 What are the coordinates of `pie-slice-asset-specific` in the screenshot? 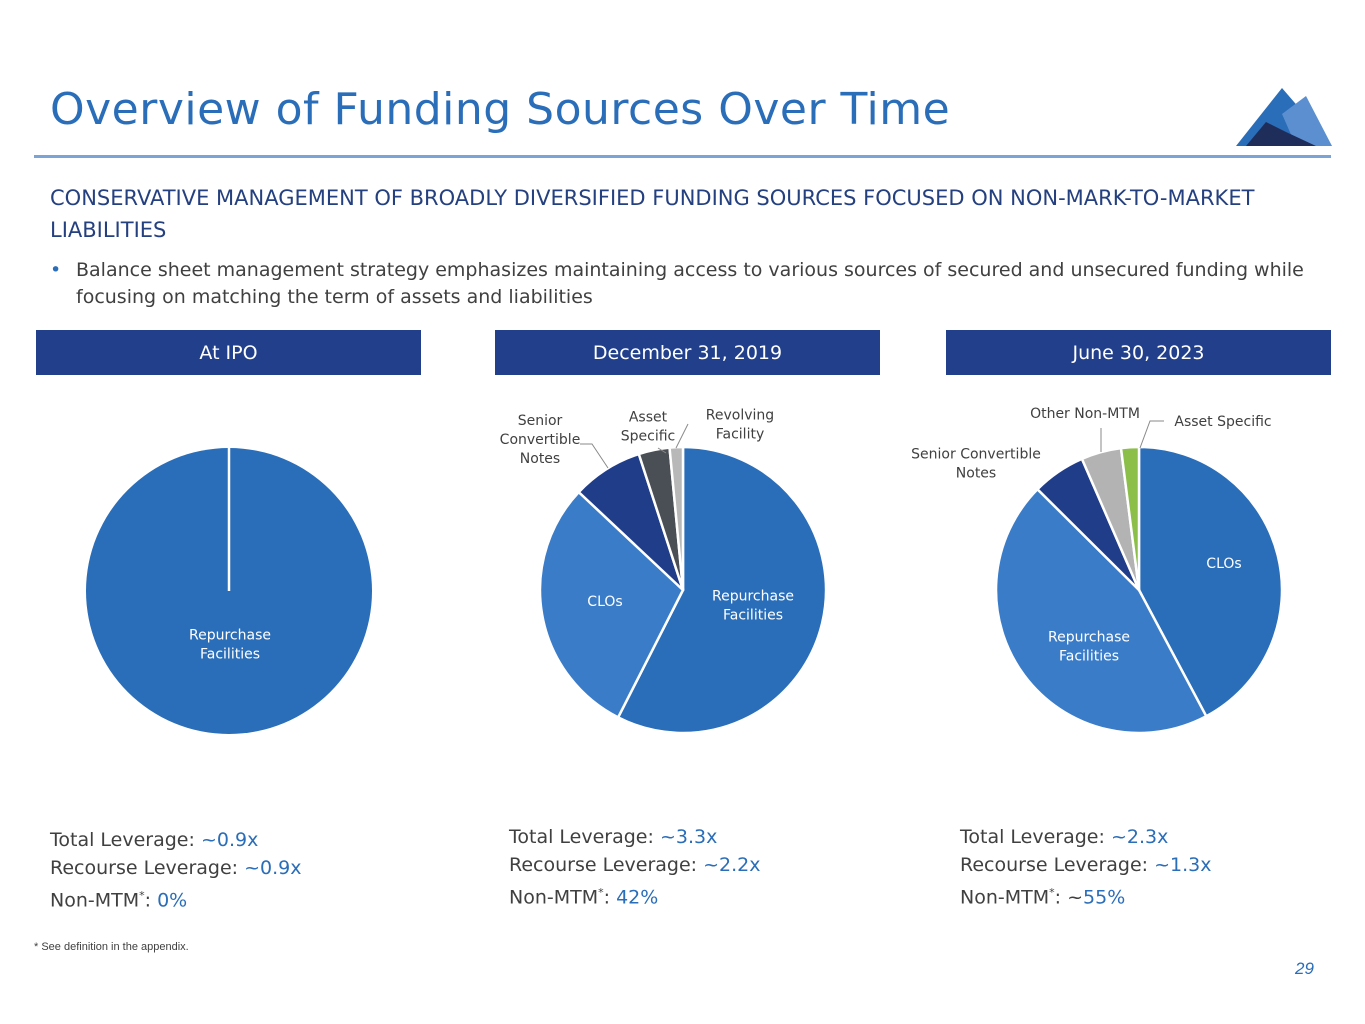 It's located at (1130, 518).